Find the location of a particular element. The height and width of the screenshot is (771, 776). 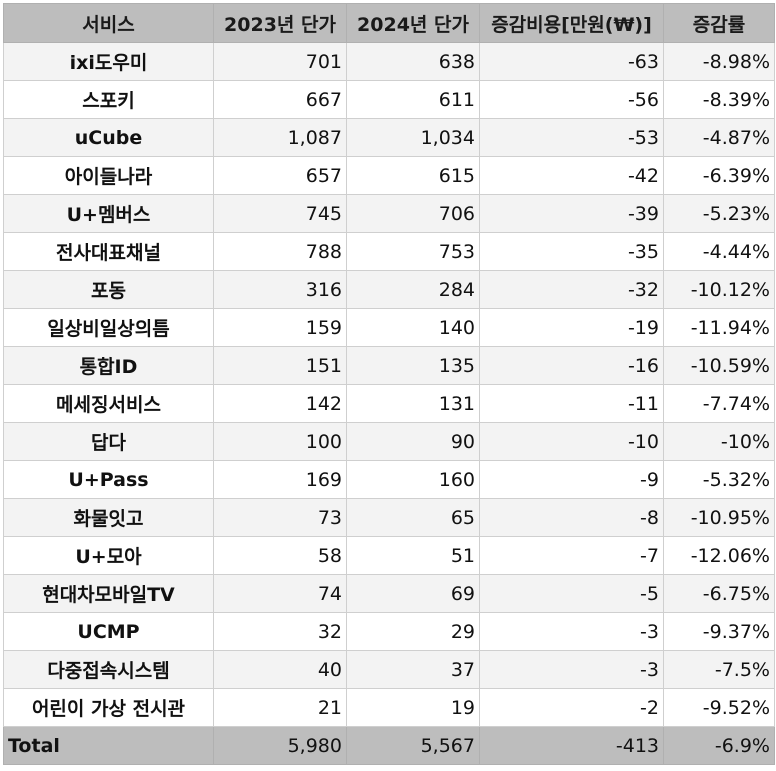

change-rate: -4.44% is located at coordinates (719, 251).